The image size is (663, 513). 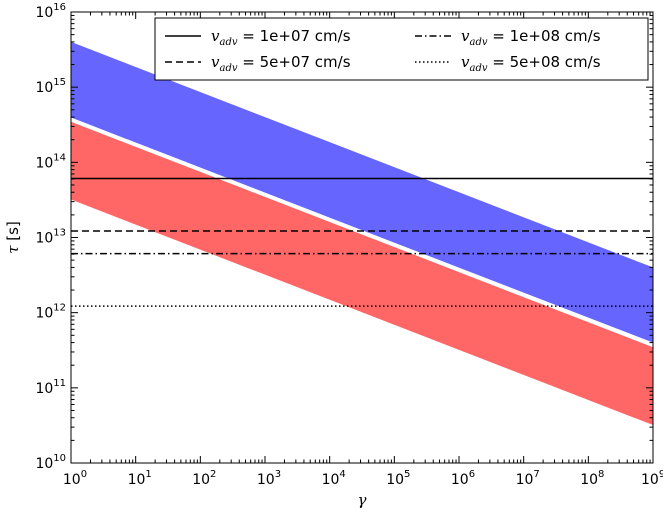 What do you see at coordinates (652, 478) in the screenshot?
I see `x-tick-label: 10⁹` at bounding box center [652, 478].